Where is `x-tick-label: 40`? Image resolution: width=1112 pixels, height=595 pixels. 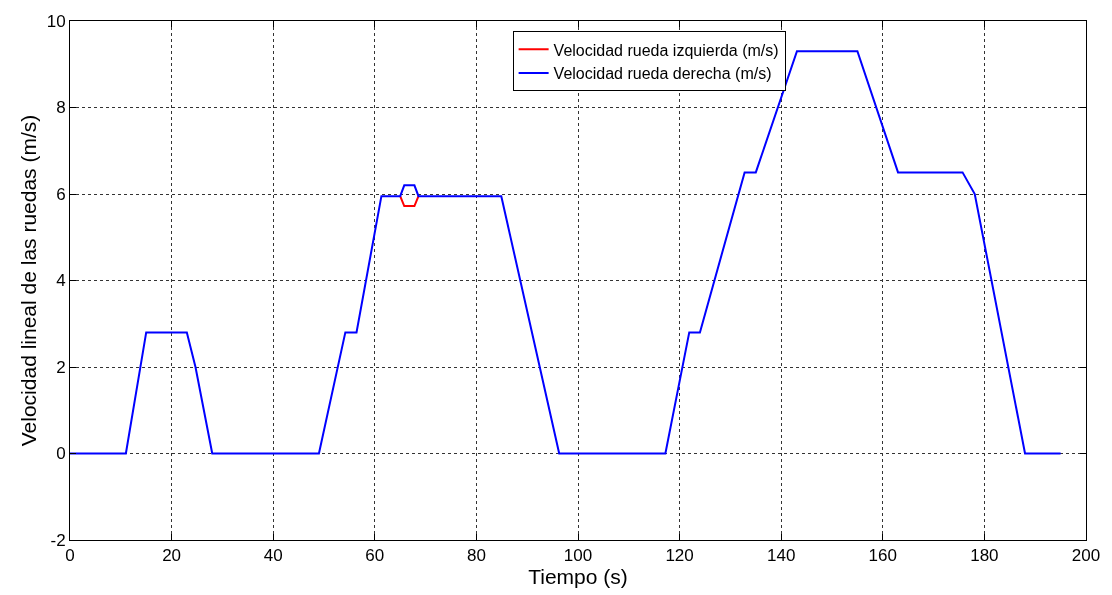 x-tick-label: 40 is located at coordinates (273, 556).